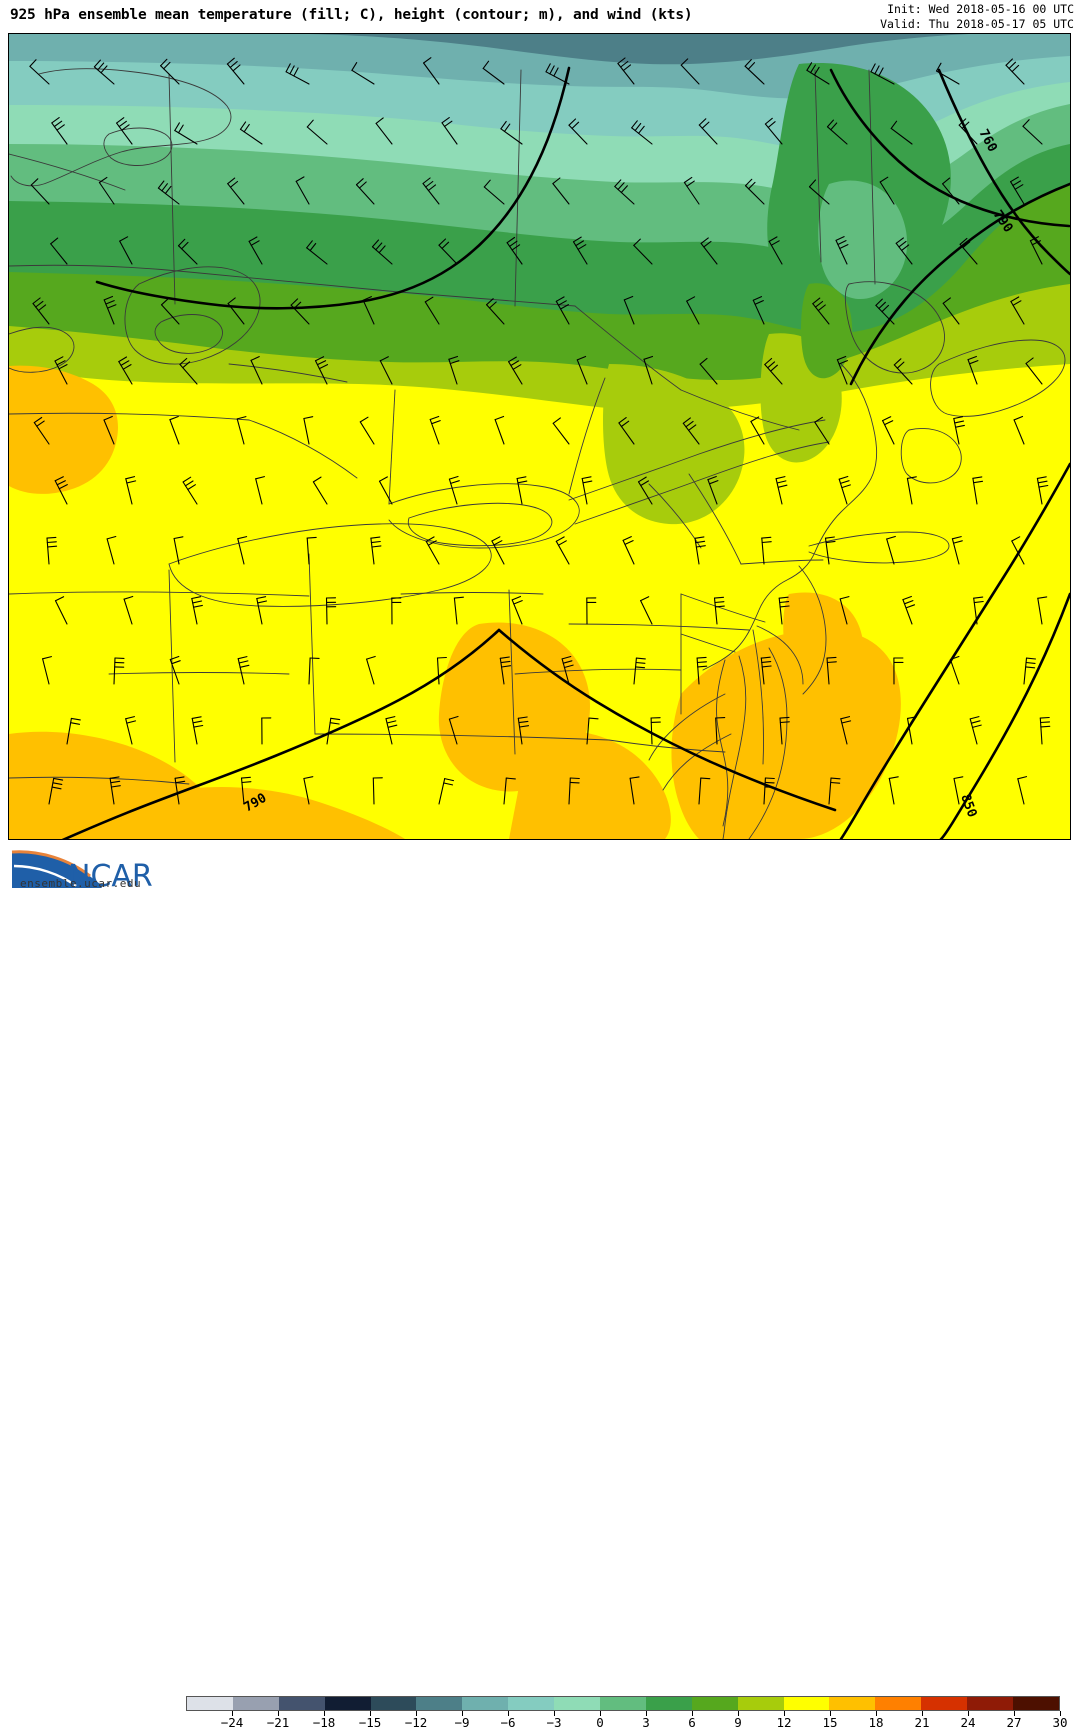 The image size is (1080, 1733). Describe the element at coordinates (646, 1722) in the screenshot. I see `colorbar-tick-label-9: 3` at that location.